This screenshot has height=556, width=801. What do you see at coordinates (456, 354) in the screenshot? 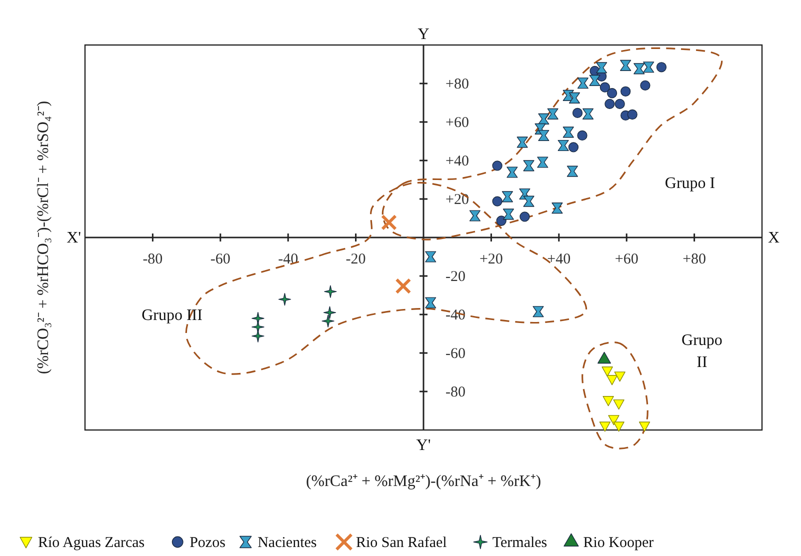
I see `y-tick-label: -60` at bounding box center [456, 354].